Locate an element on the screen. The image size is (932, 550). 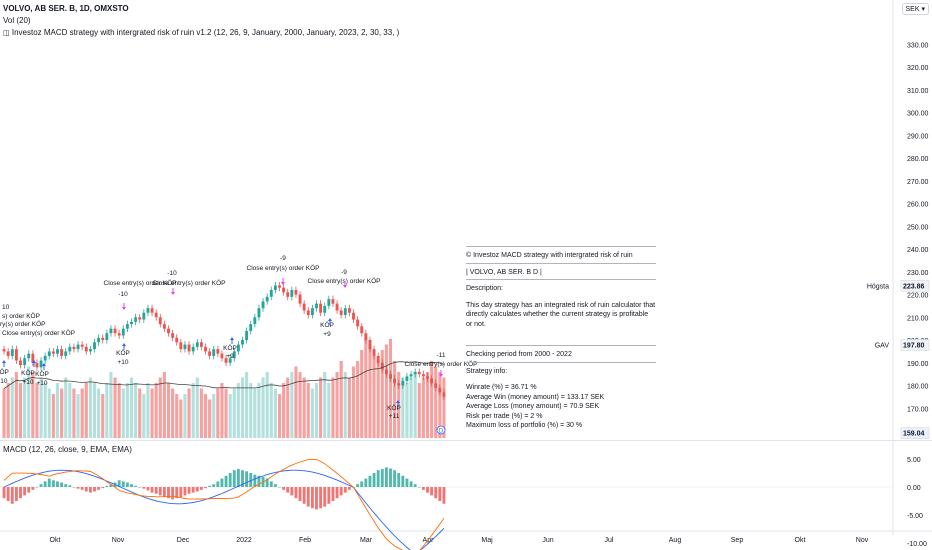
macd-tick-label: 0.00 is located at coordinates (914, 488).